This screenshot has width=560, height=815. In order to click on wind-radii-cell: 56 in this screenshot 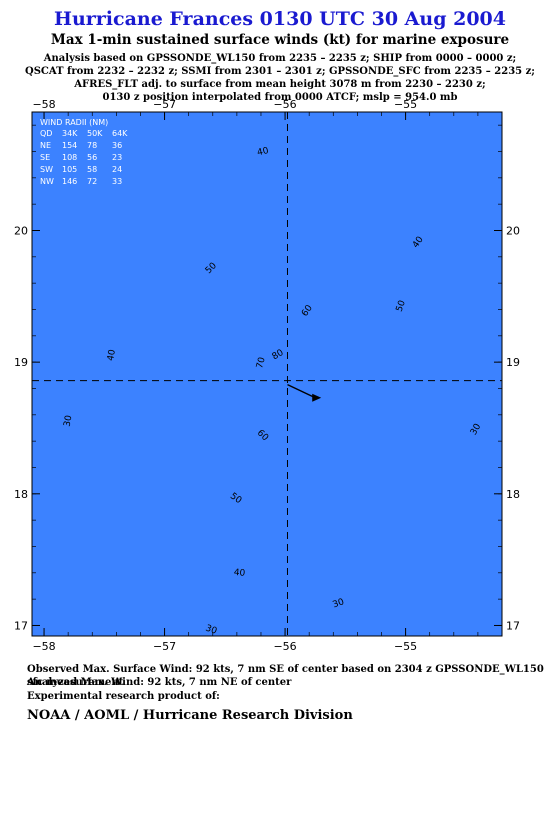, I will do `click(92, 157)`.